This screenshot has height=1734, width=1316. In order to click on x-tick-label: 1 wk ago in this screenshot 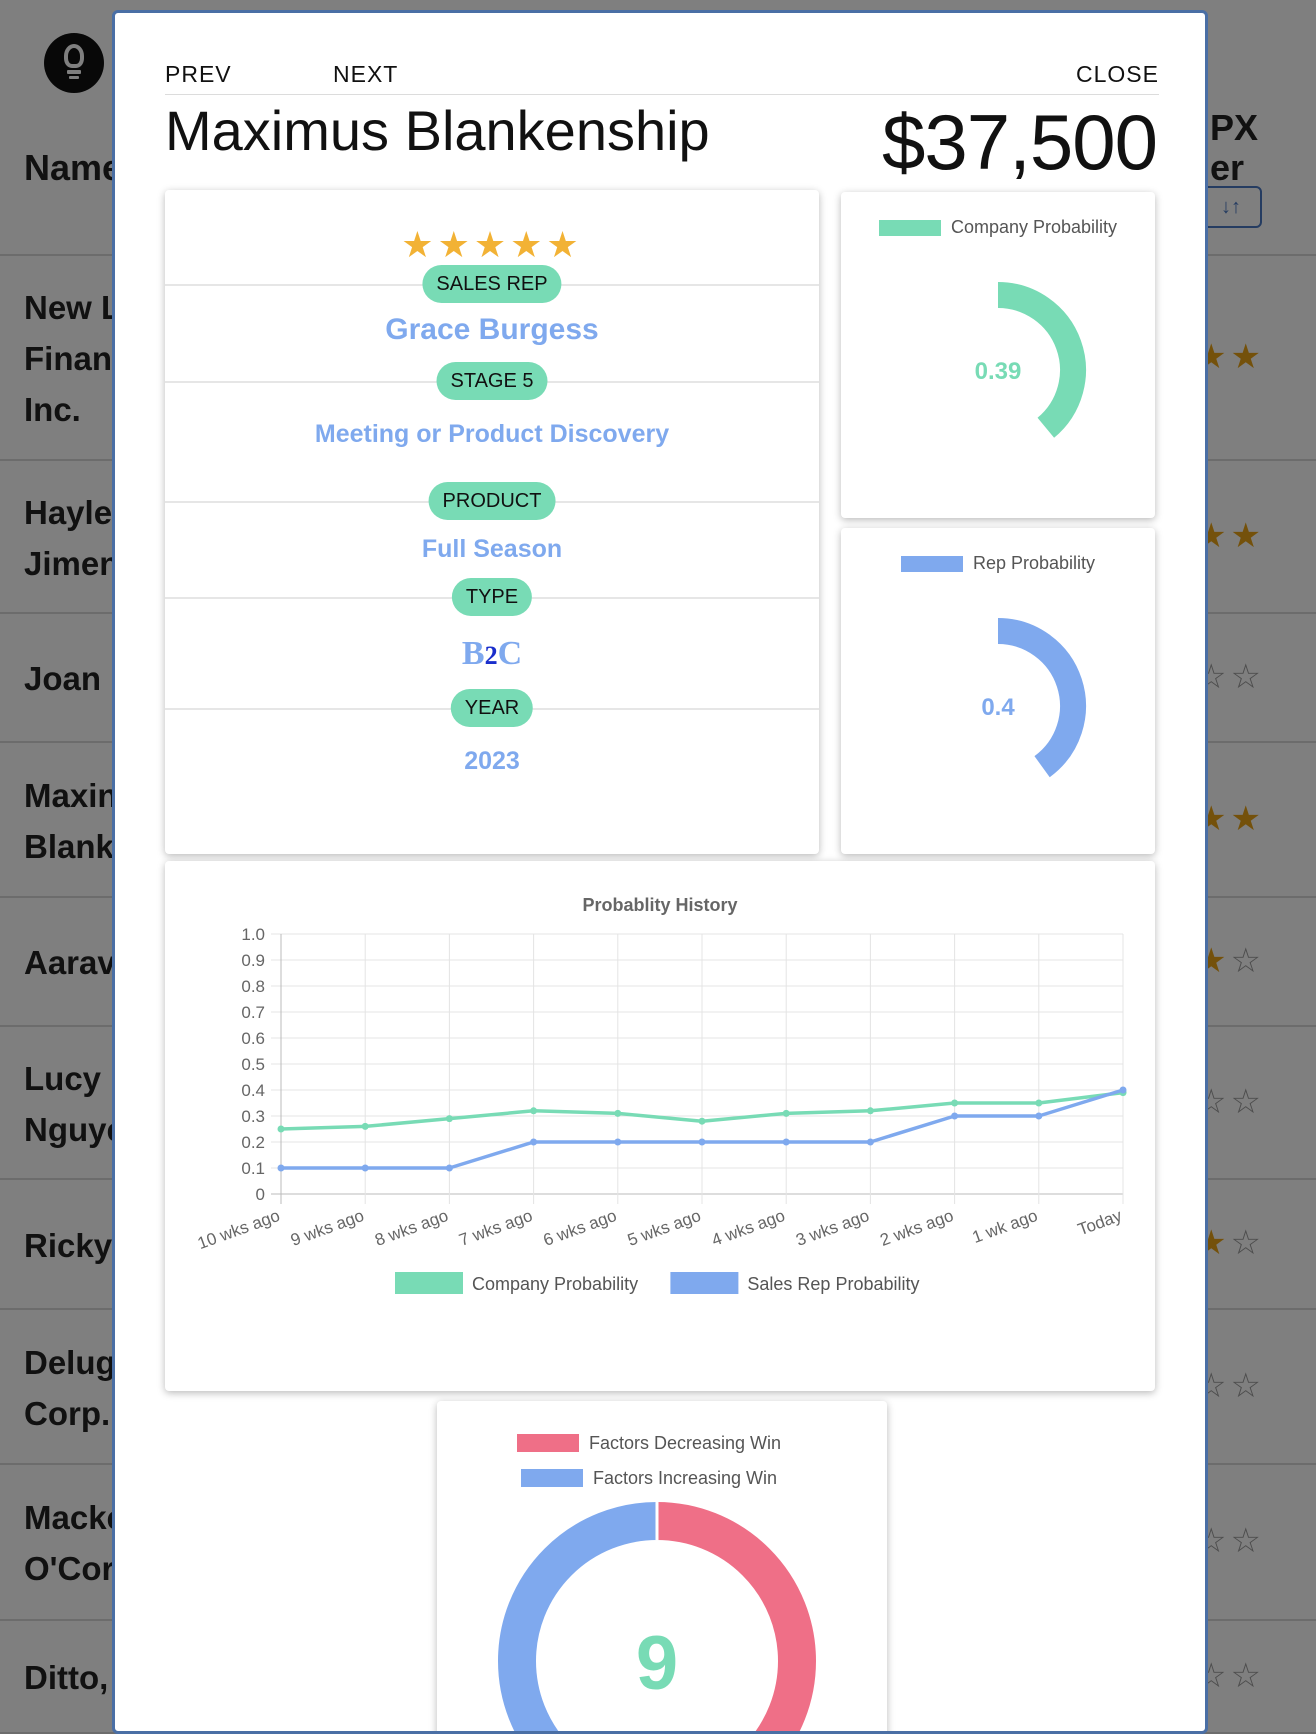, I will do `click(1005, 1226)`.